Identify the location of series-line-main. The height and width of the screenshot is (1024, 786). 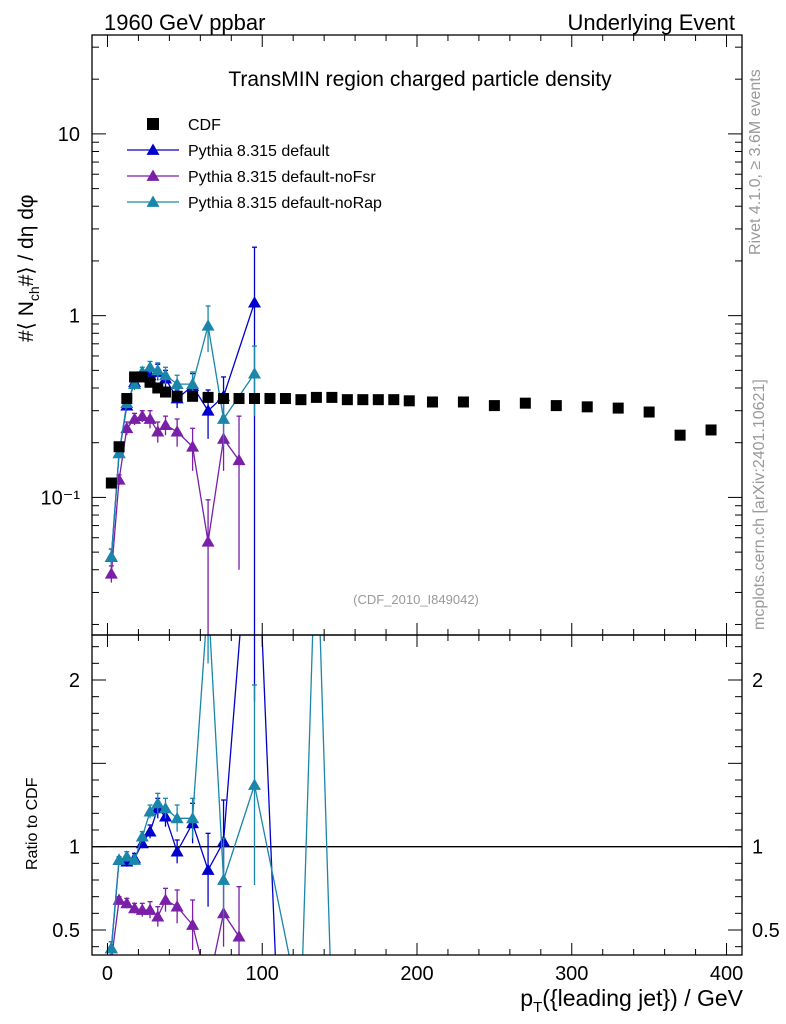
(183, 441).